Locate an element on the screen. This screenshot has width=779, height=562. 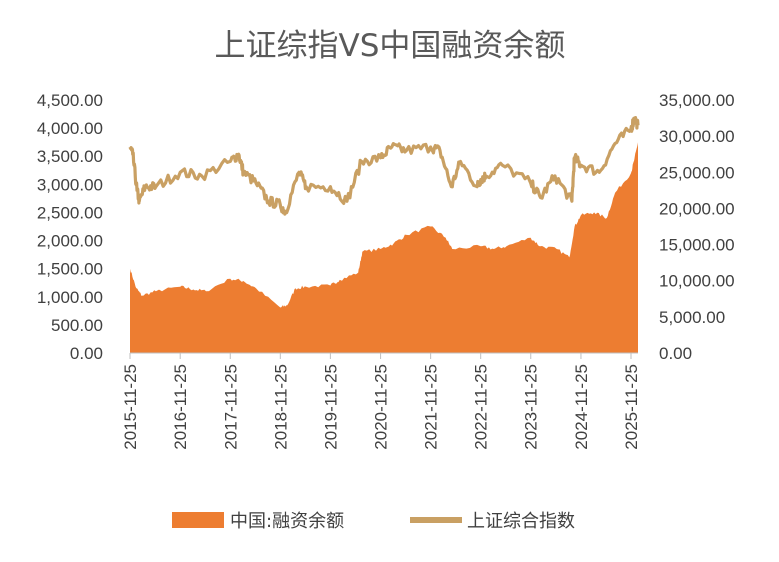
x-tick-label: 2020-11-25 is located at coordinates (381, 407).